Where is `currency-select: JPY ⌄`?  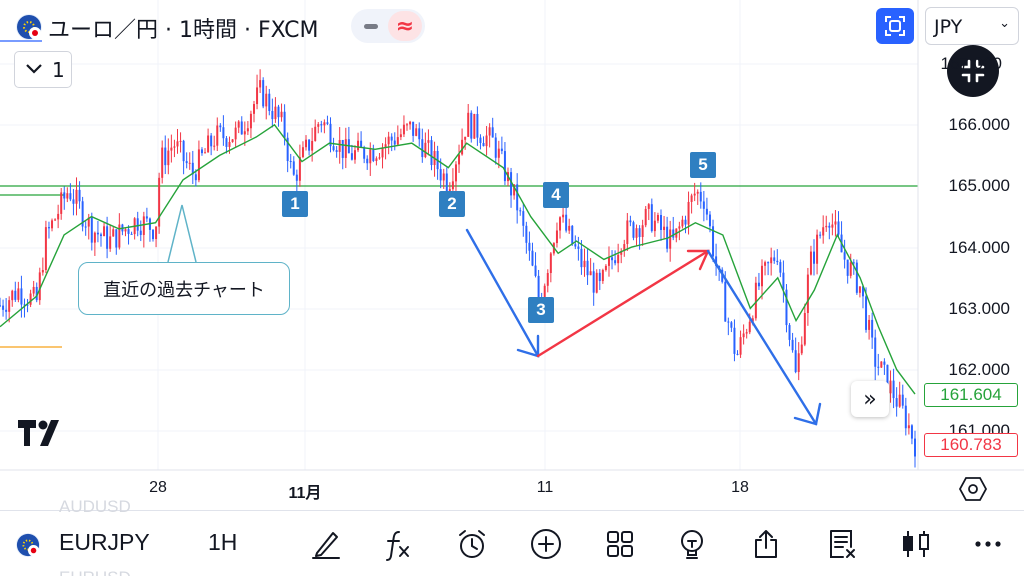
currency-select: JPY ⌄ is located at coordinates (972, 26).